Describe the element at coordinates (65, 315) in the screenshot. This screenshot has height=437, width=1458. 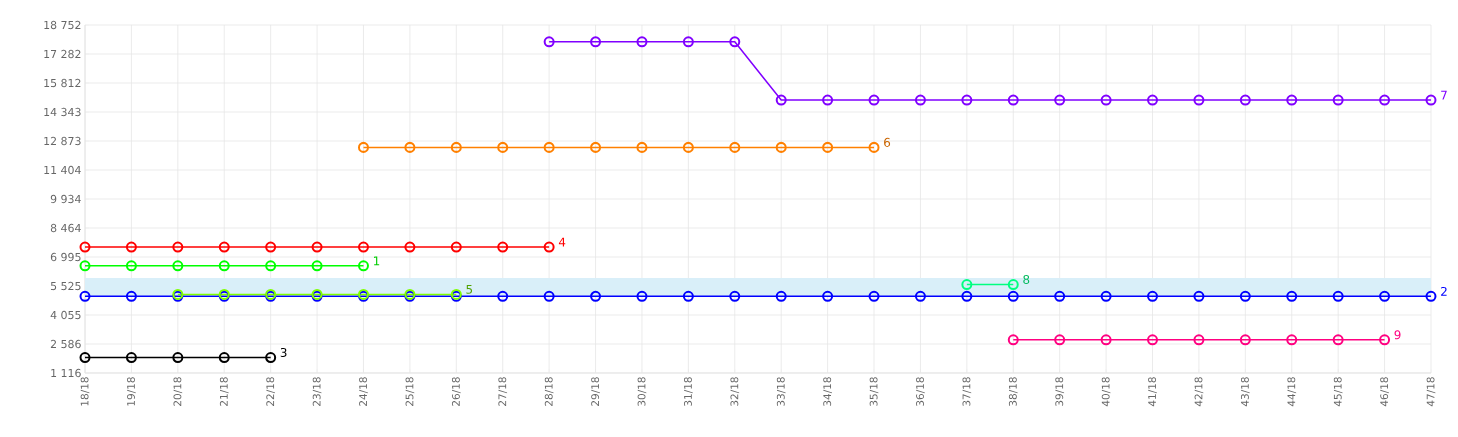
I see `y-tick-label: 4 055` at that location.